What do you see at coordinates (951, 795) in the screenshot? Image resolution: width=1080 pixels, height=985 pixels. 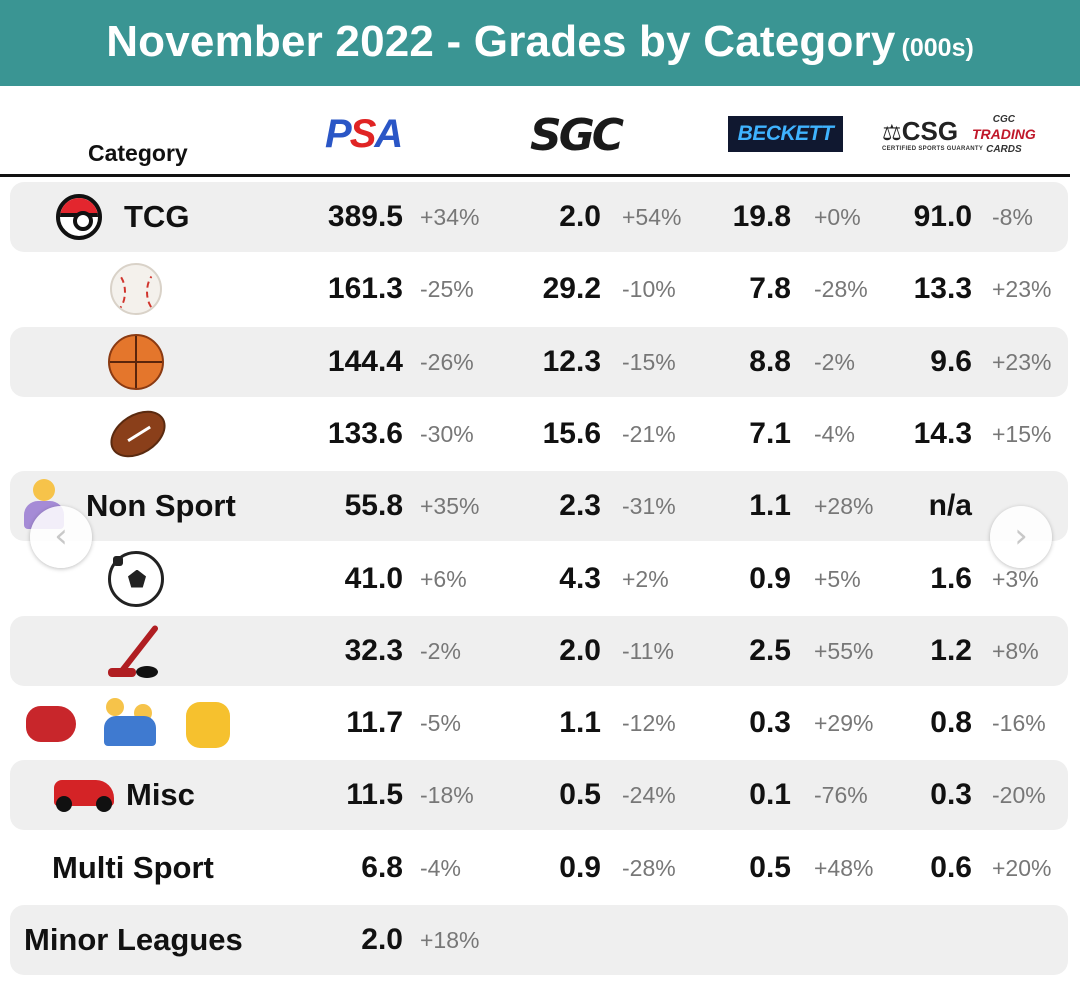 I see `csg-value: 0.3` at bounding box center [951, 795].